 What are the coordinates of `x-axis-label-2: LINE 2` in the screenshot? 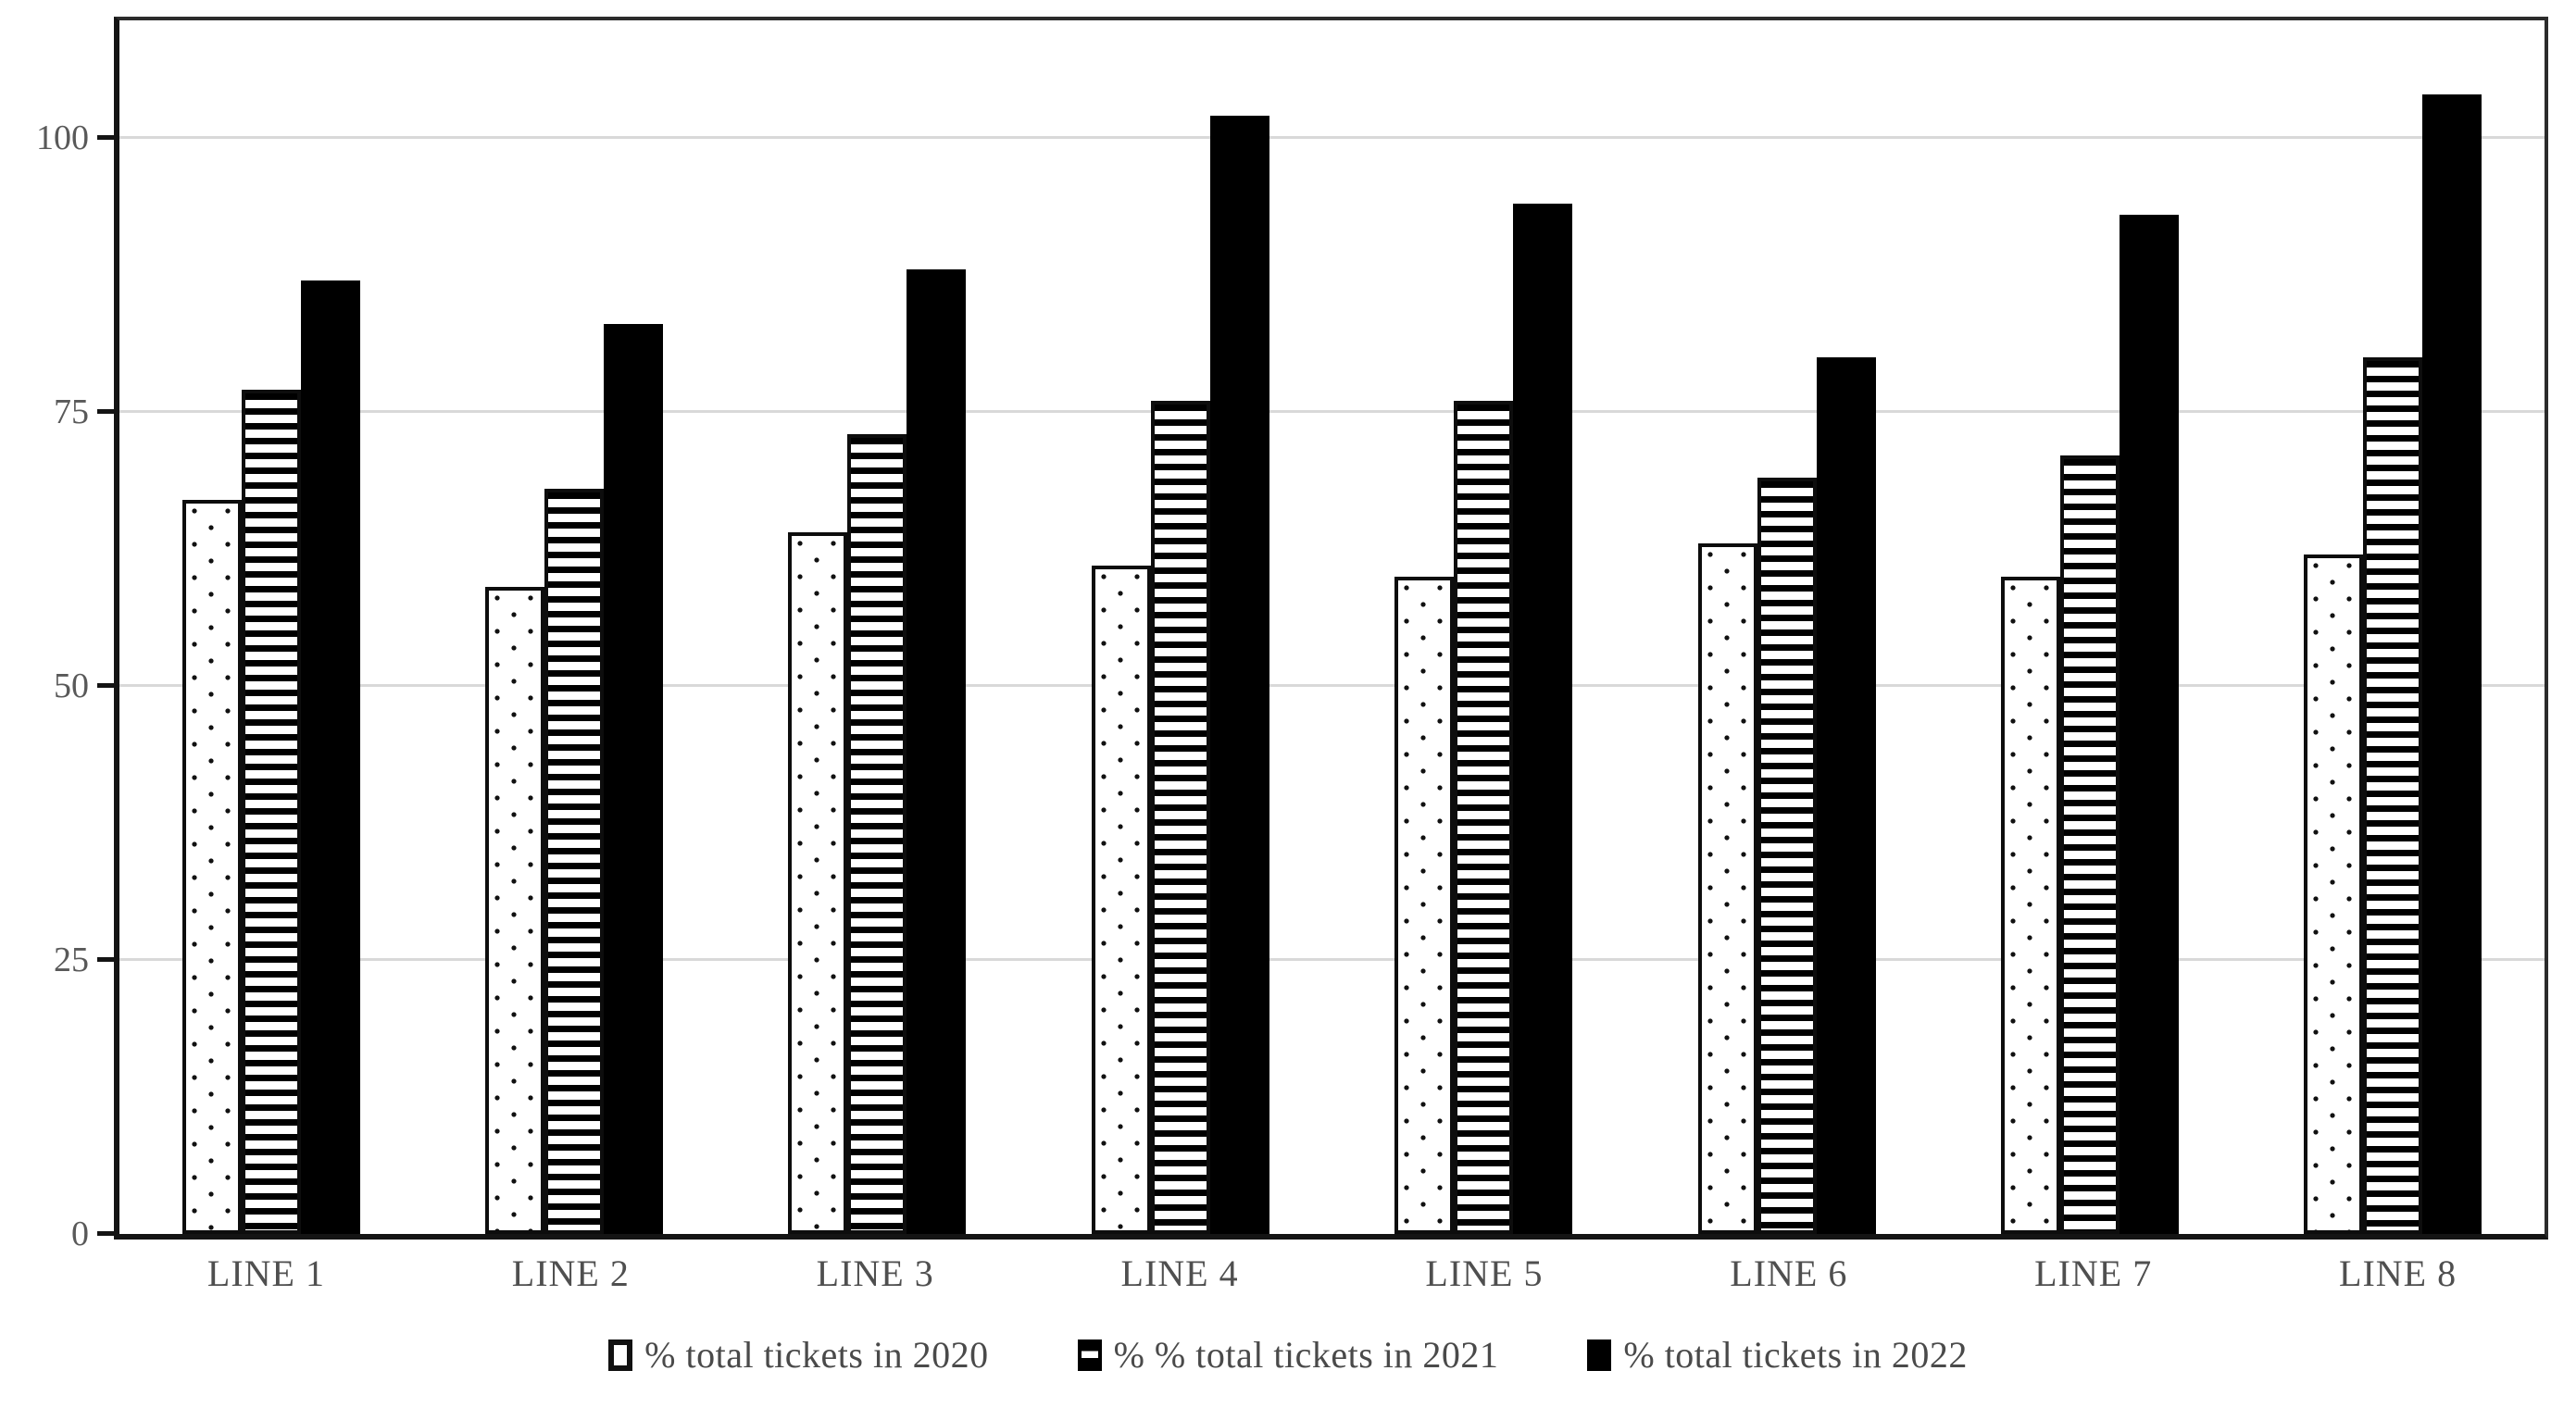 It's located at (570, 1273).